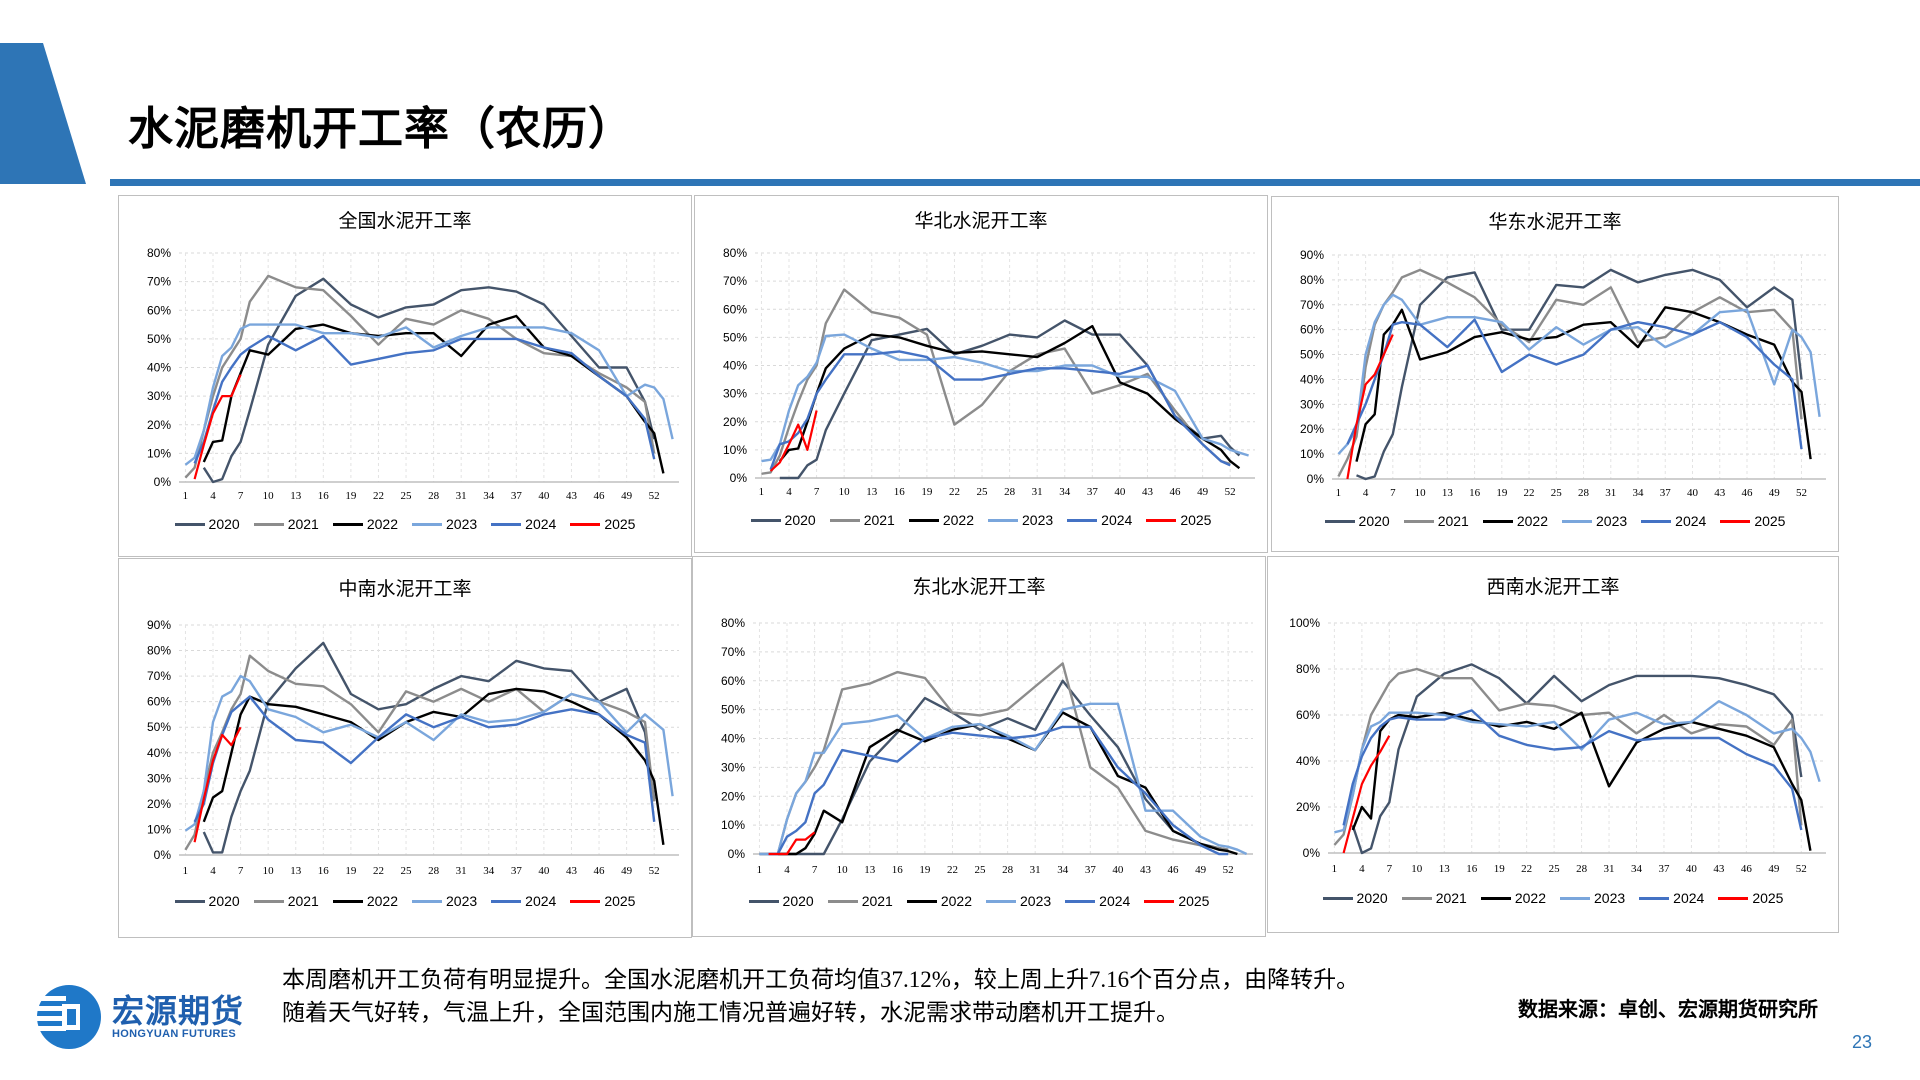 Image resolution: width=1920 pixels, height=1080 pixels. I want to click on series-line-2024, so click(424, 399).